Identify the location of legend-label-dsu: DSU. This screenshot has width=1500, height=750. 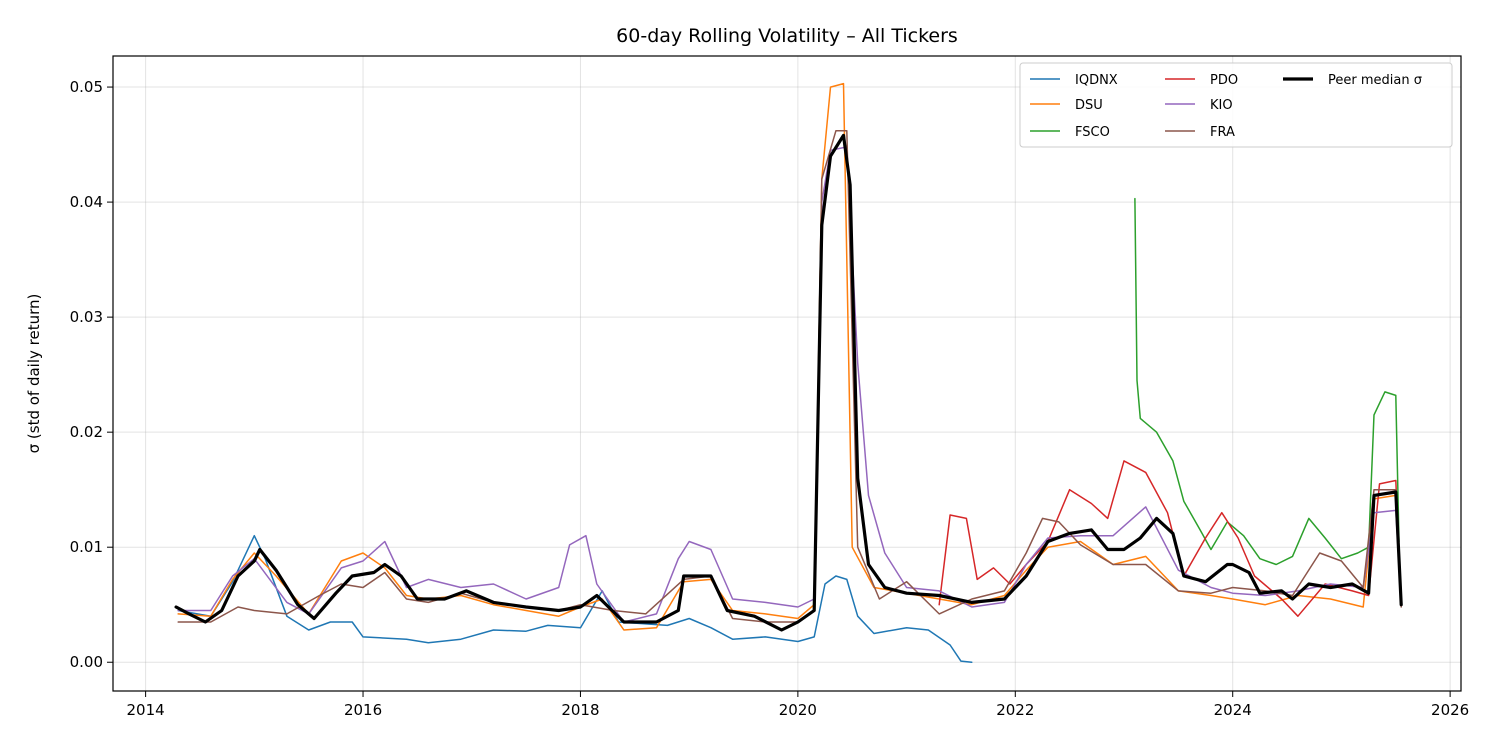
(1089, 105).